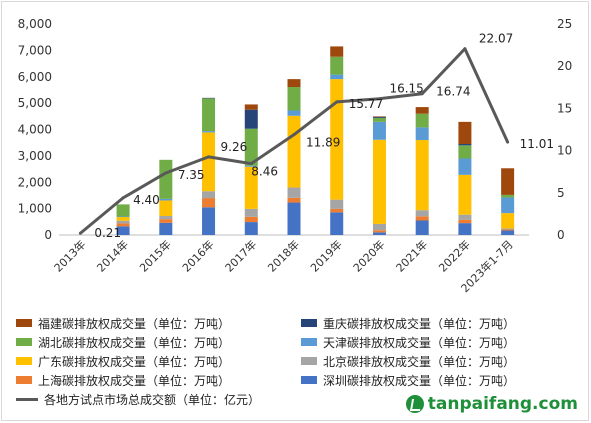 This screenshot has height=423, width=591. What do you see at coordinates (264, 172) in the screenshot?
I see `line-data-label: 8.46` at bounding box center [264, 172].